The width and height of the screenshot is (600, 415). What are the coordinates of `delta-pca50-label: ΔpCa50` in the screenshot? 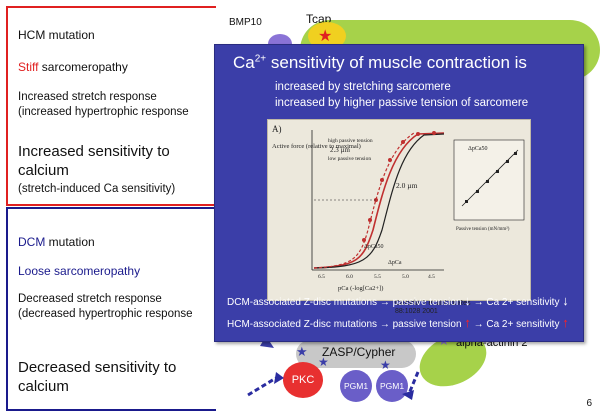 It's located at (374, 247).